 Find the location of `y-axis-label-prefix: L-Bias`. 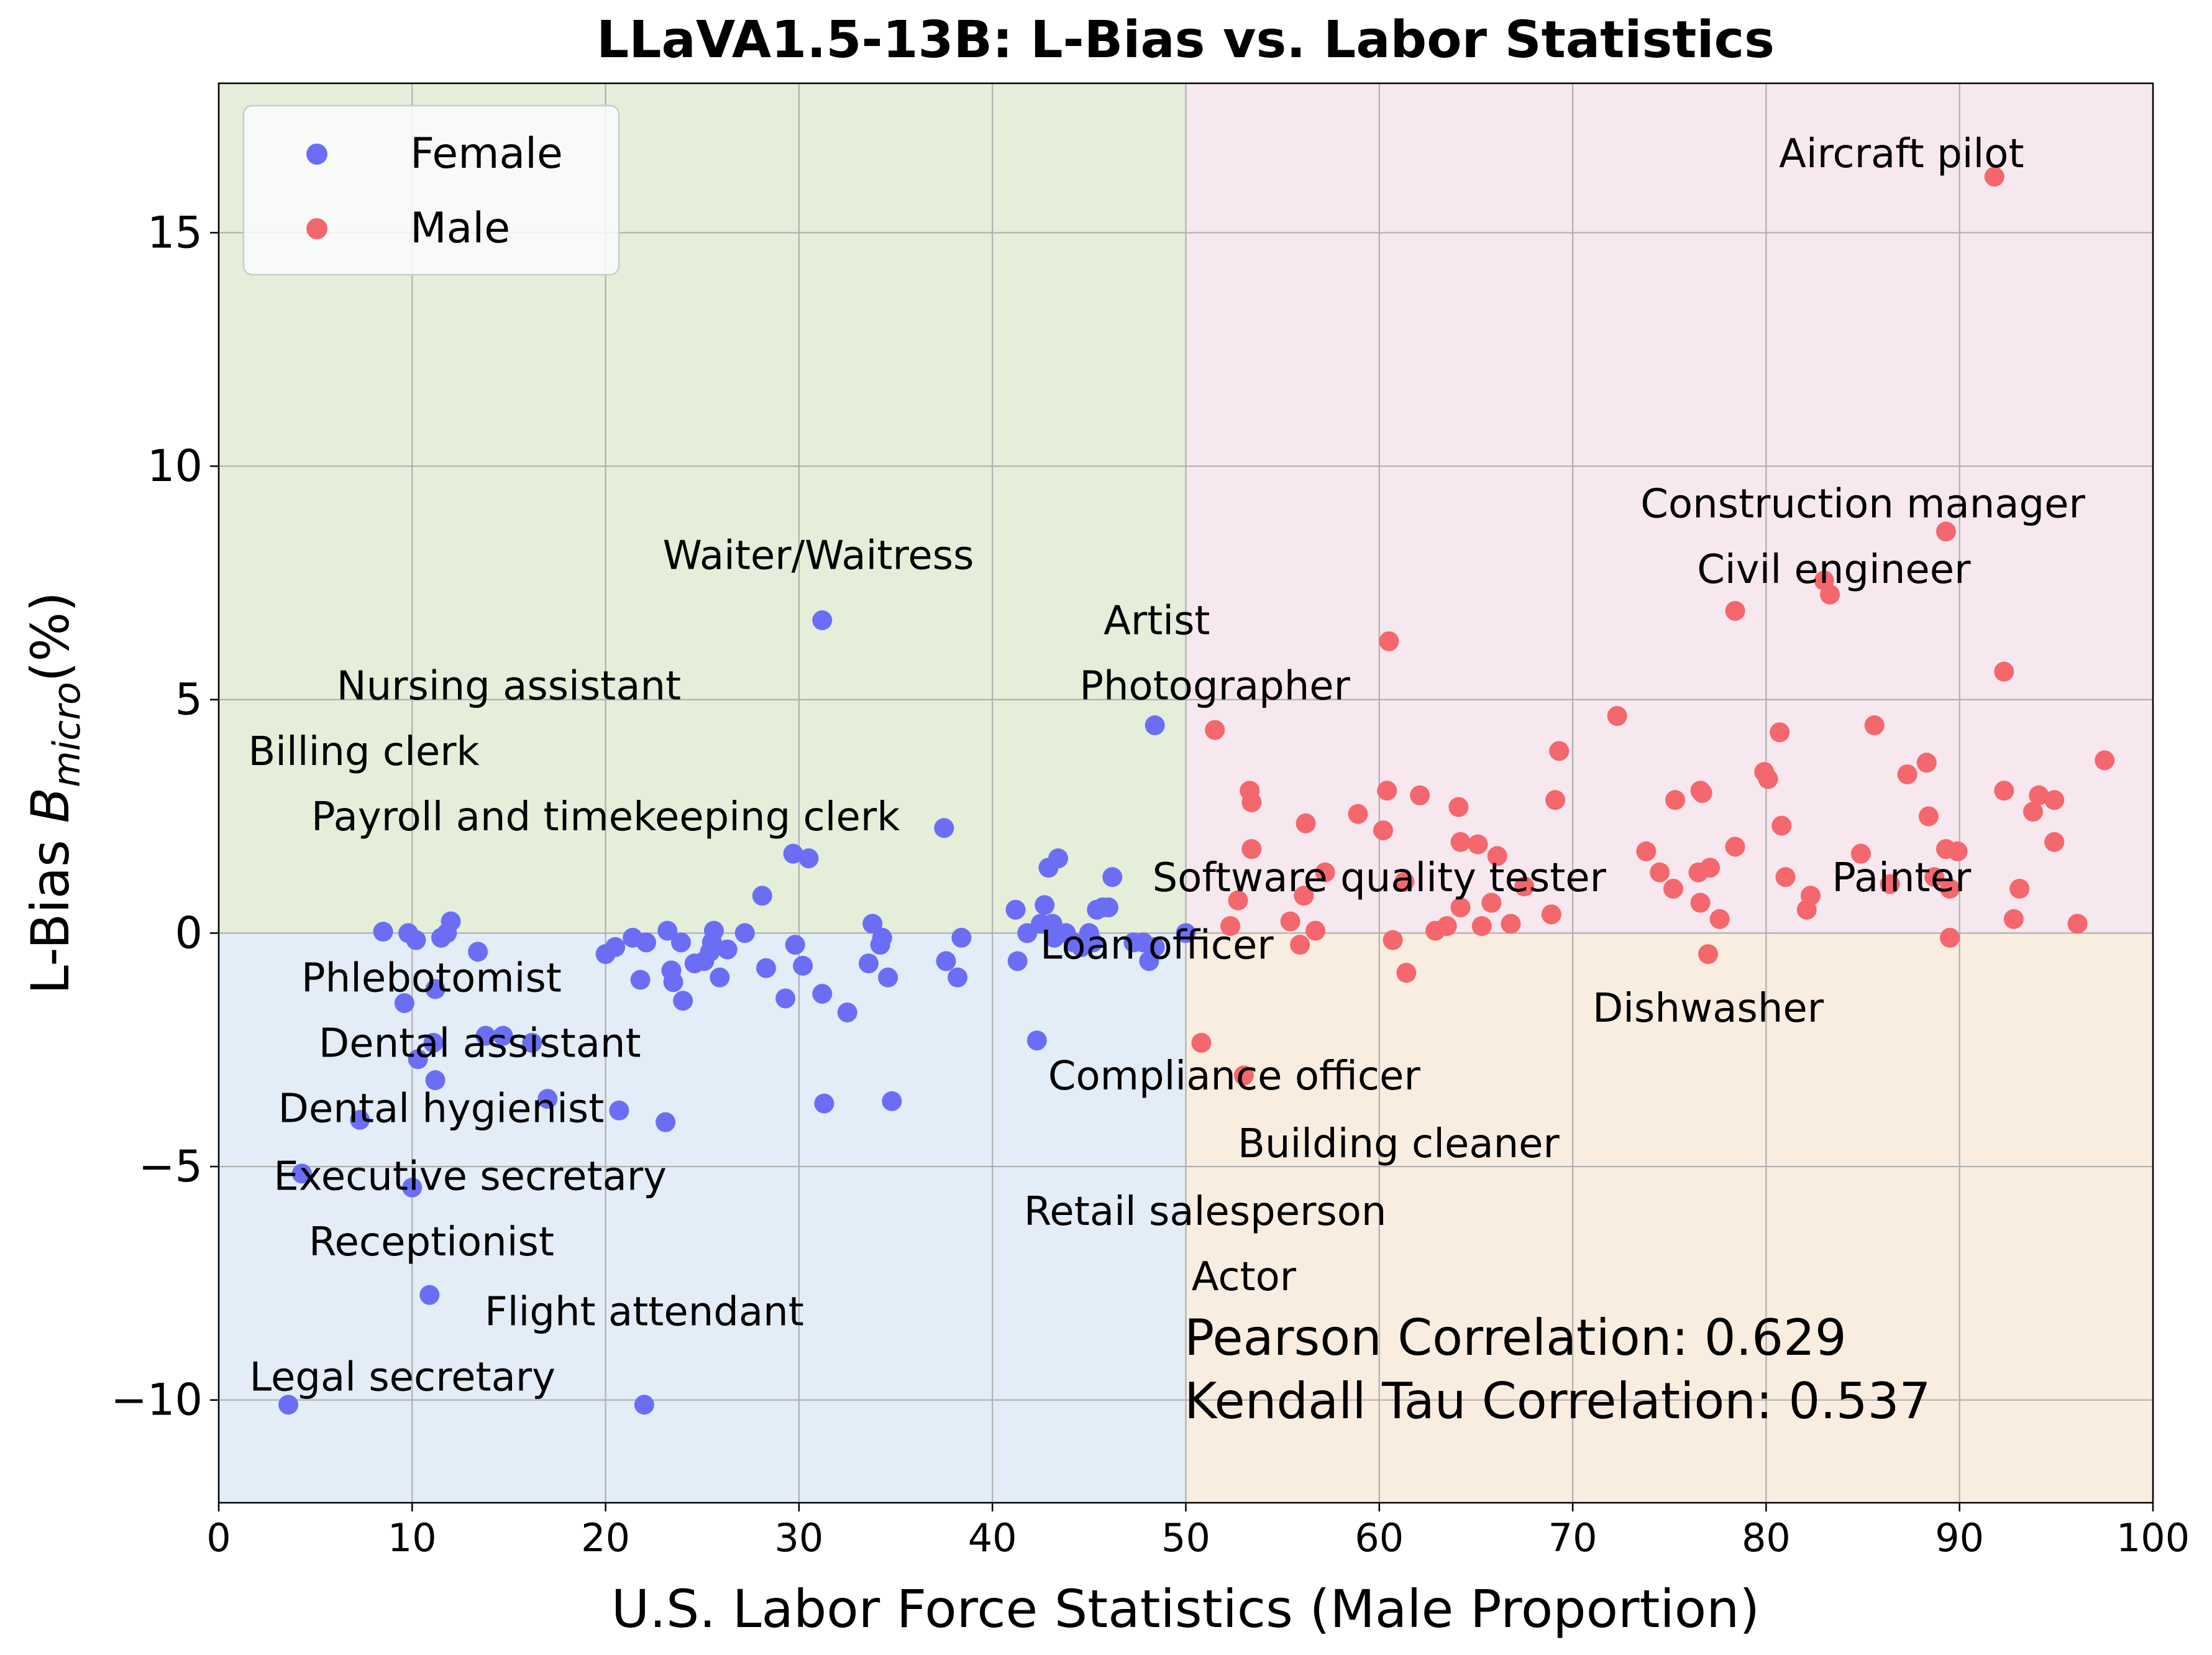

y-axis-label-prefix: L-Bias is located at coordinates (50, 908).